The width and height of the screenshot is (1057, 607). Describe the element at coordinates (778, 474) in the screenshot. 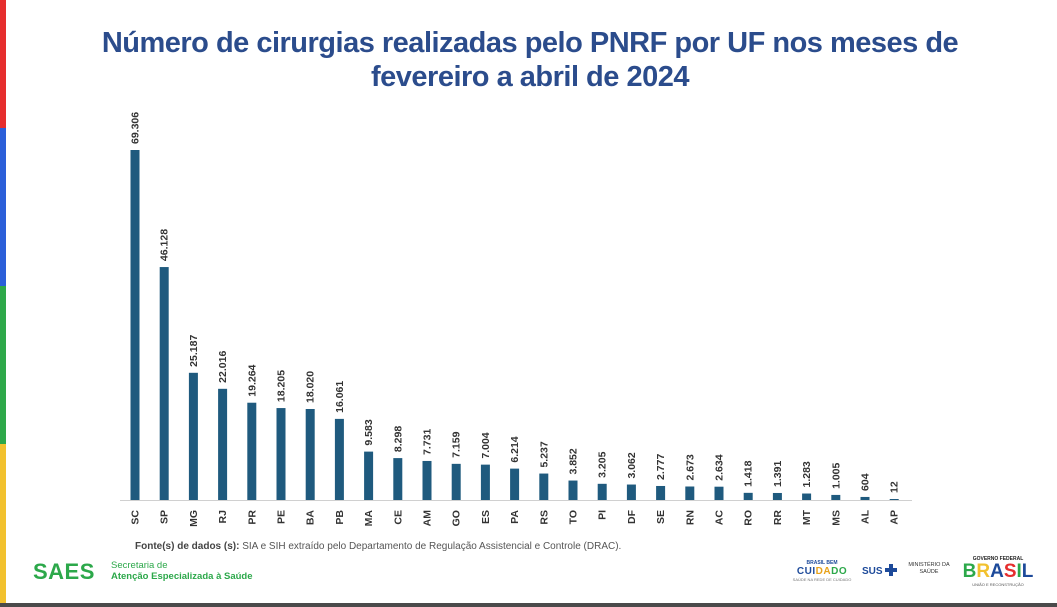

I see `data-label-rr: 1.391` at that location.